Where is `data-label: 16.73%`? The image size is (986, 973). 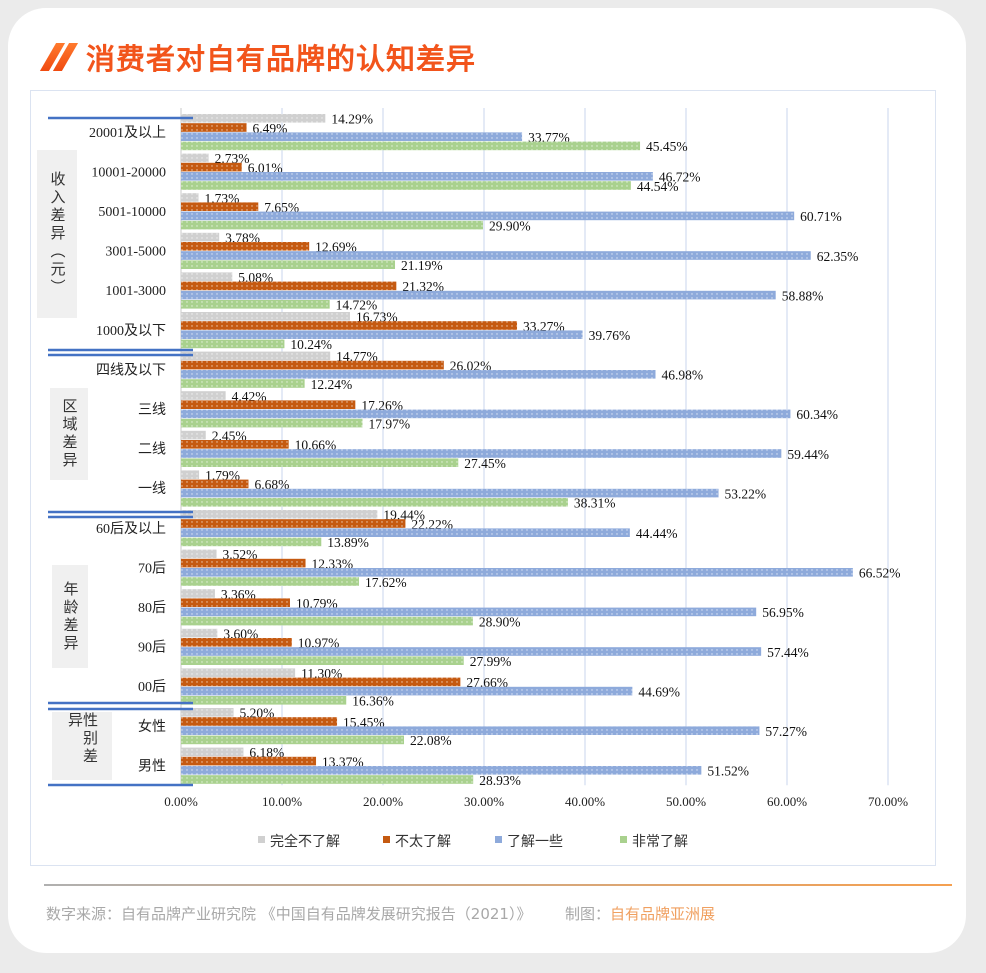 data-label: 16.73% is located at coordinates (377, 317).